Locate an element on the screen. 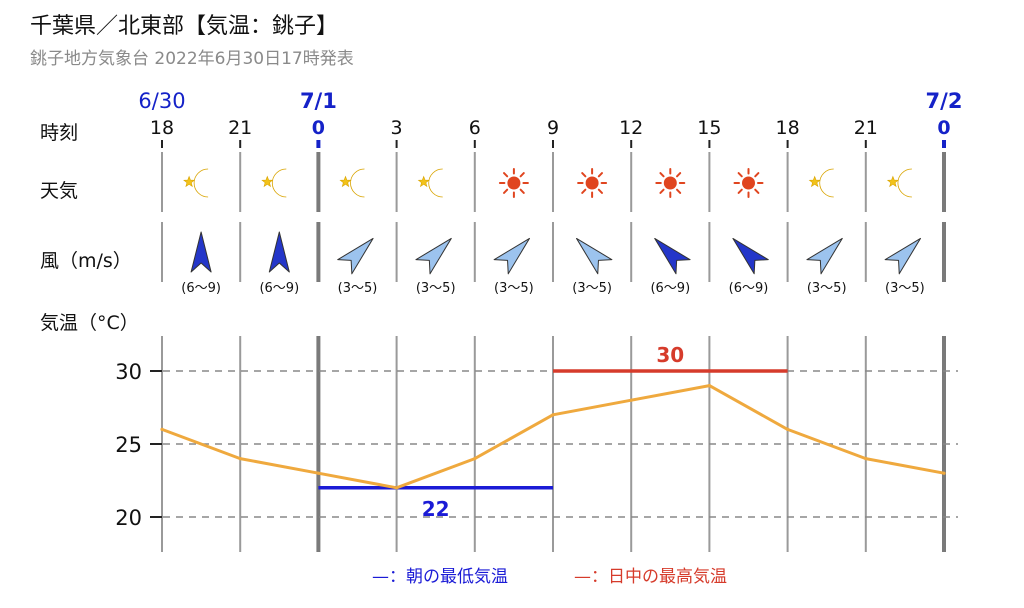  page-subtitle: 銚子地方気象台 2022年6月30日17時発表 is located at coordinates (192, 59).